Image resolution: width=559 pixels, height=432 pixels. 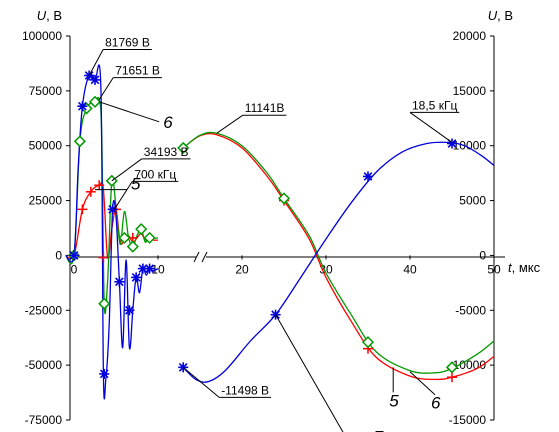 What do you see at coordinates (494, 269) in the screenshot?
I see `x-tick-label: 50` at bounding box center [494, 269].